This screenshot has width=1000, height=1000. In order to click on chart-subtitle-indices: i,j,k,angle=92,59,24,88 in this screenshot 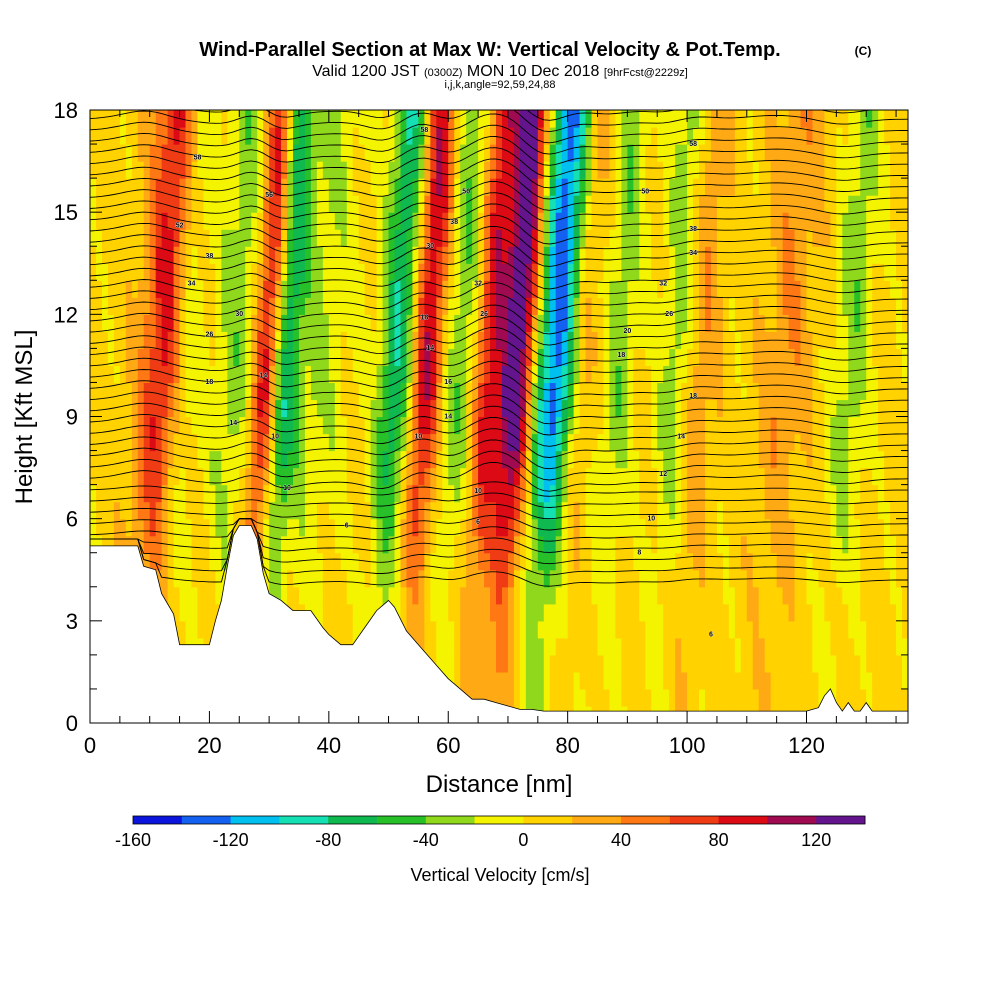, I will do `click(499, 85)`.